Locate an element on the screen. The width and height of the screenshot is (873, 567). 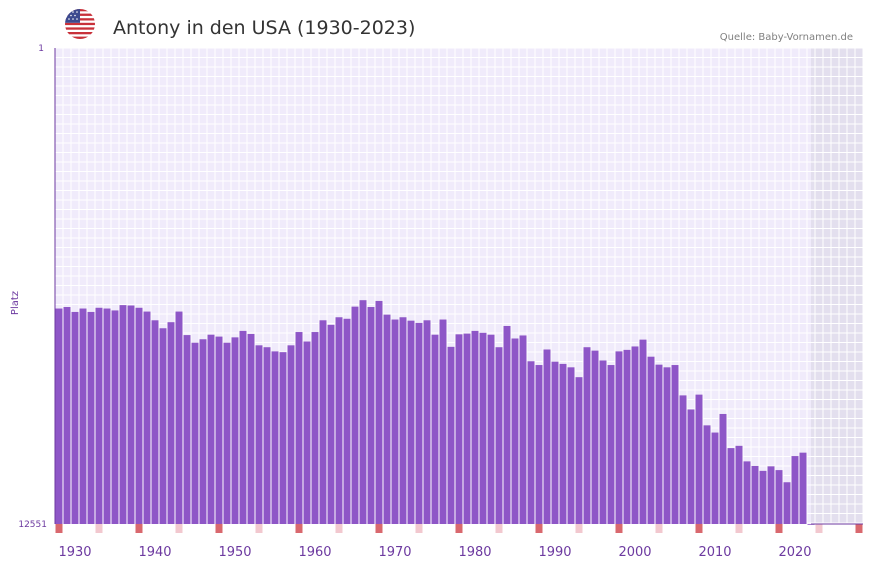
x-tick-1930: 1930 is located at coordinates (74, 552).